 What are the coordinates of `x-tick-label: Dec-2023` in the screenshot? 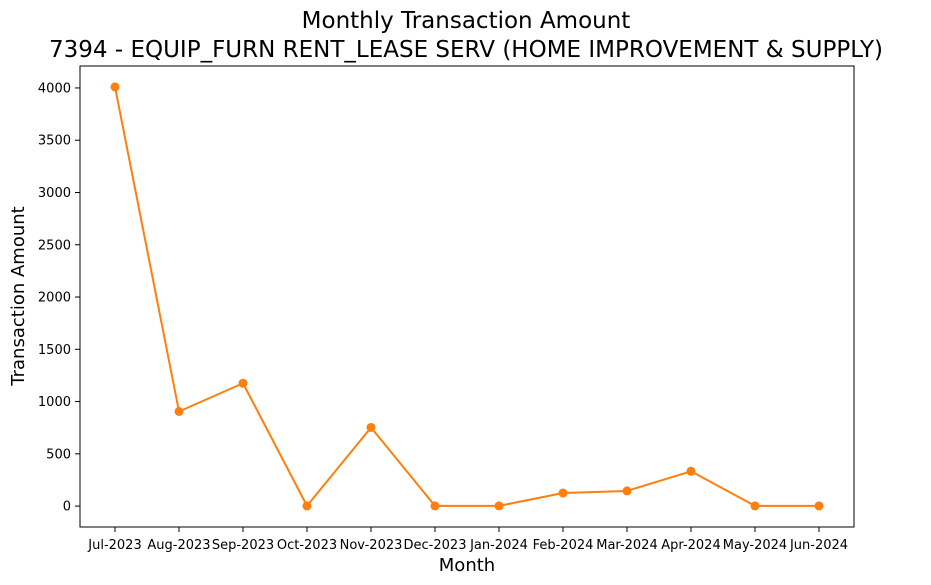 It's located at (435, 545).